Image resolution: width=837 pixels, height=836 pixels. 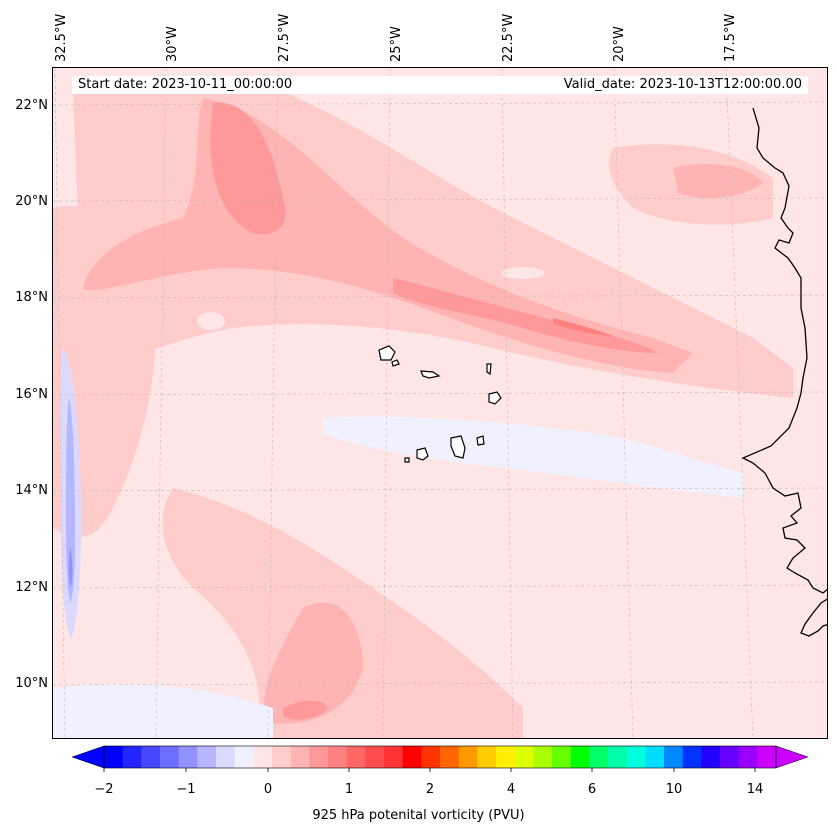 I want to click on lon-label: 30°W, so click(x=172, y=44).